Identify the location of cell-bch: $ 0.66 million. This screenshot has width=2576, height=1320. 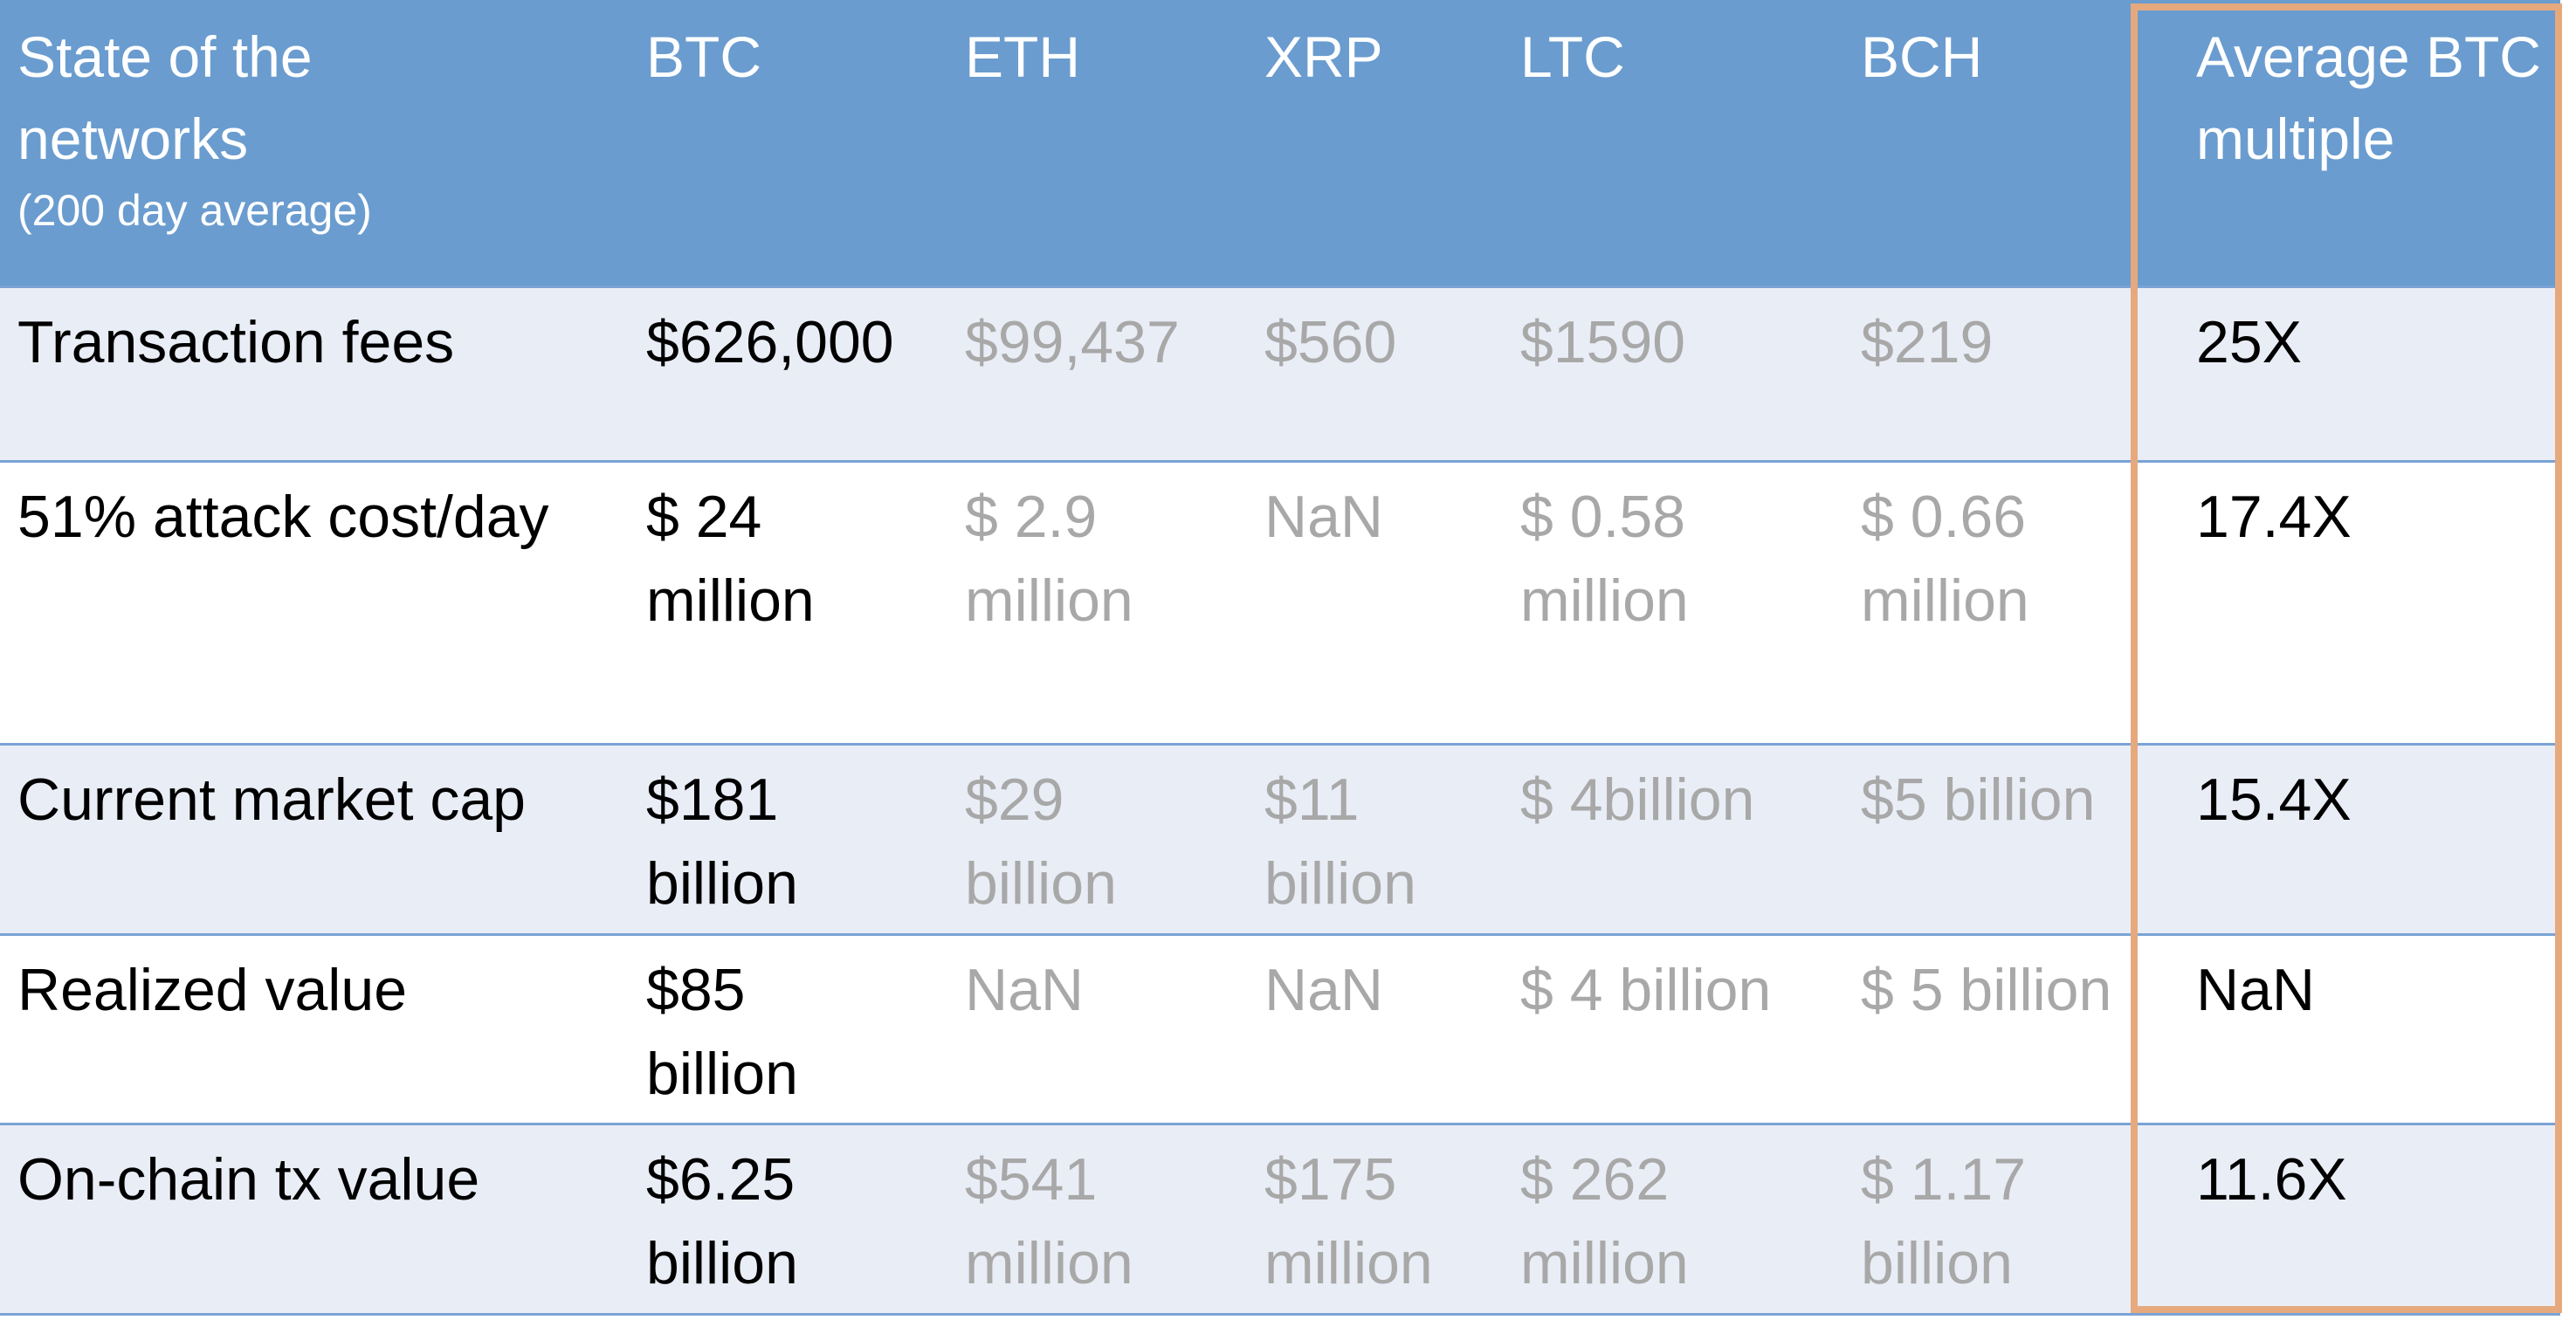
(1990, 601).